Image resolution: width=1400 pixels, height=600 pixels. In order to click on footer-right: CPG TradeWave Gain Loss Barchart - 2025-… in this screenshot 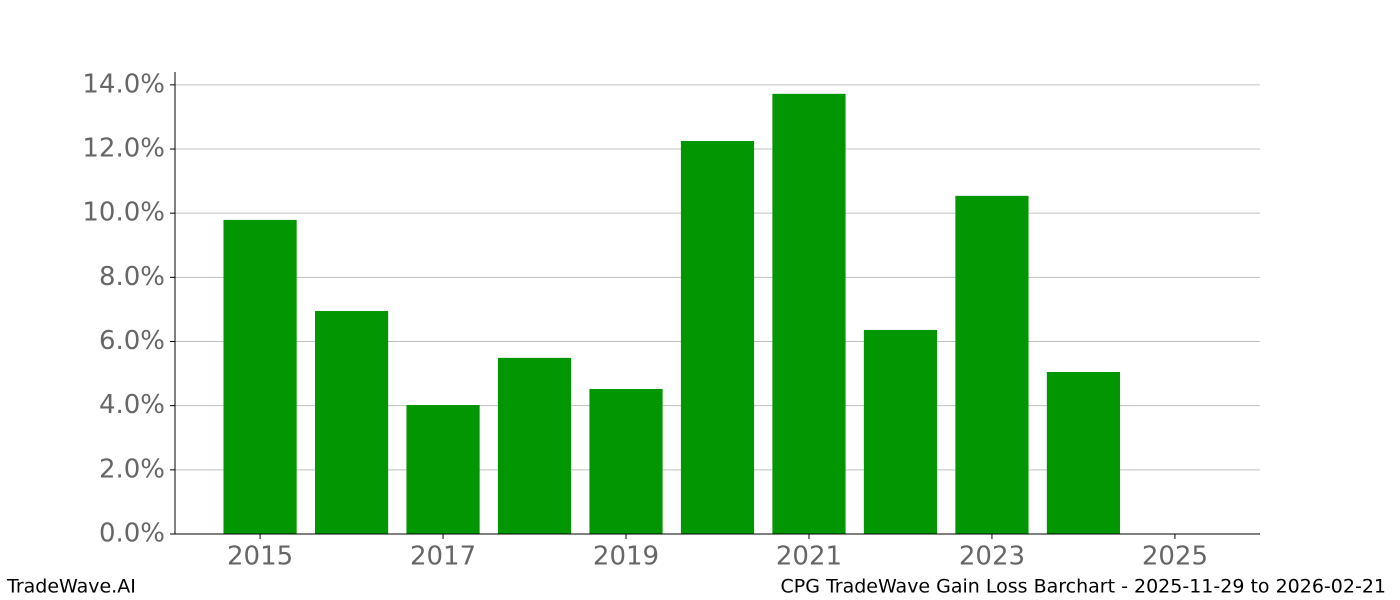, I will do `click(1083, 587)`.